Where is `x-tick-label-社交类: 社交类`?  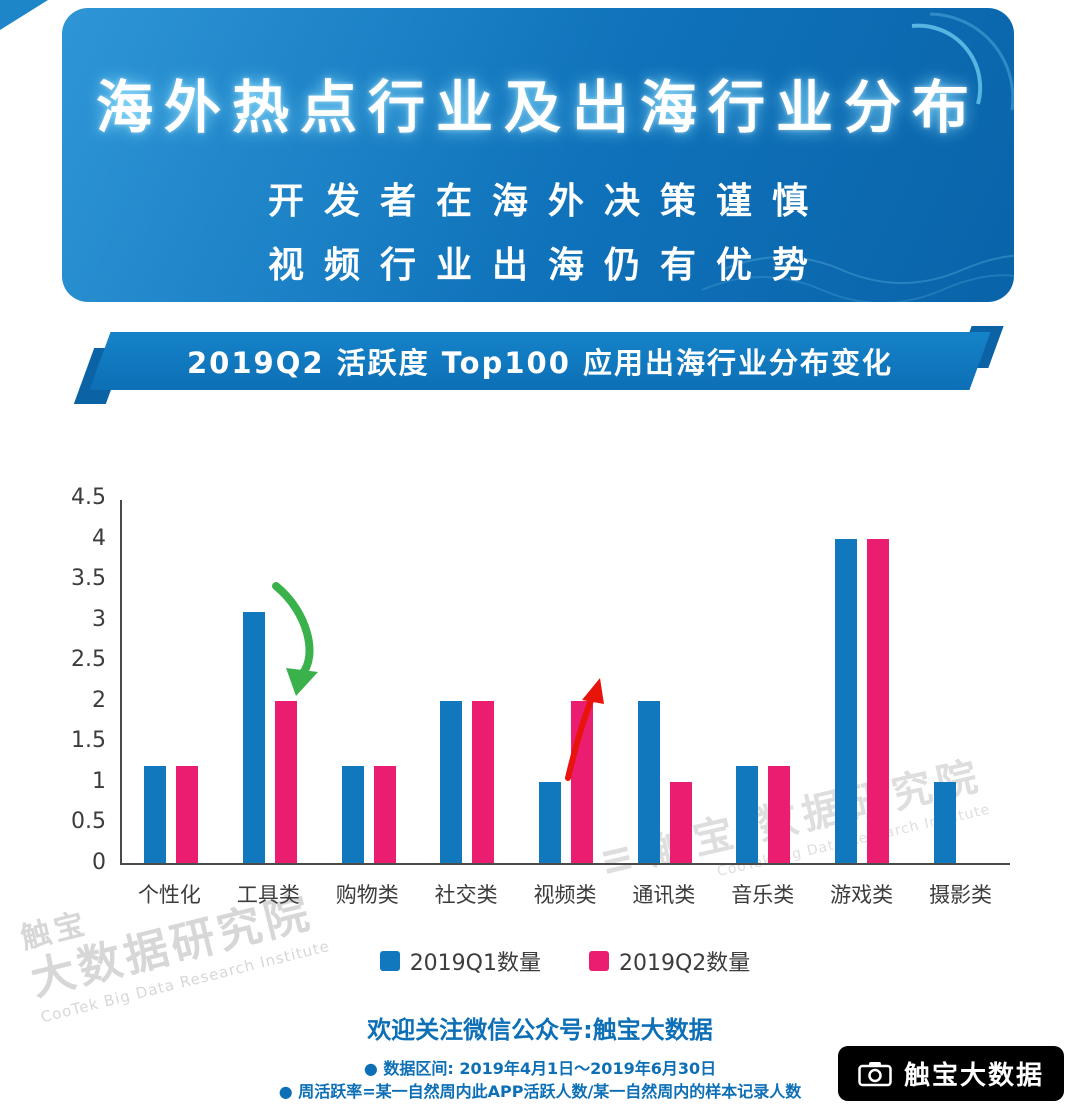
x-tick-label-社交类: 社交类 is located at coordinates (466, 895).